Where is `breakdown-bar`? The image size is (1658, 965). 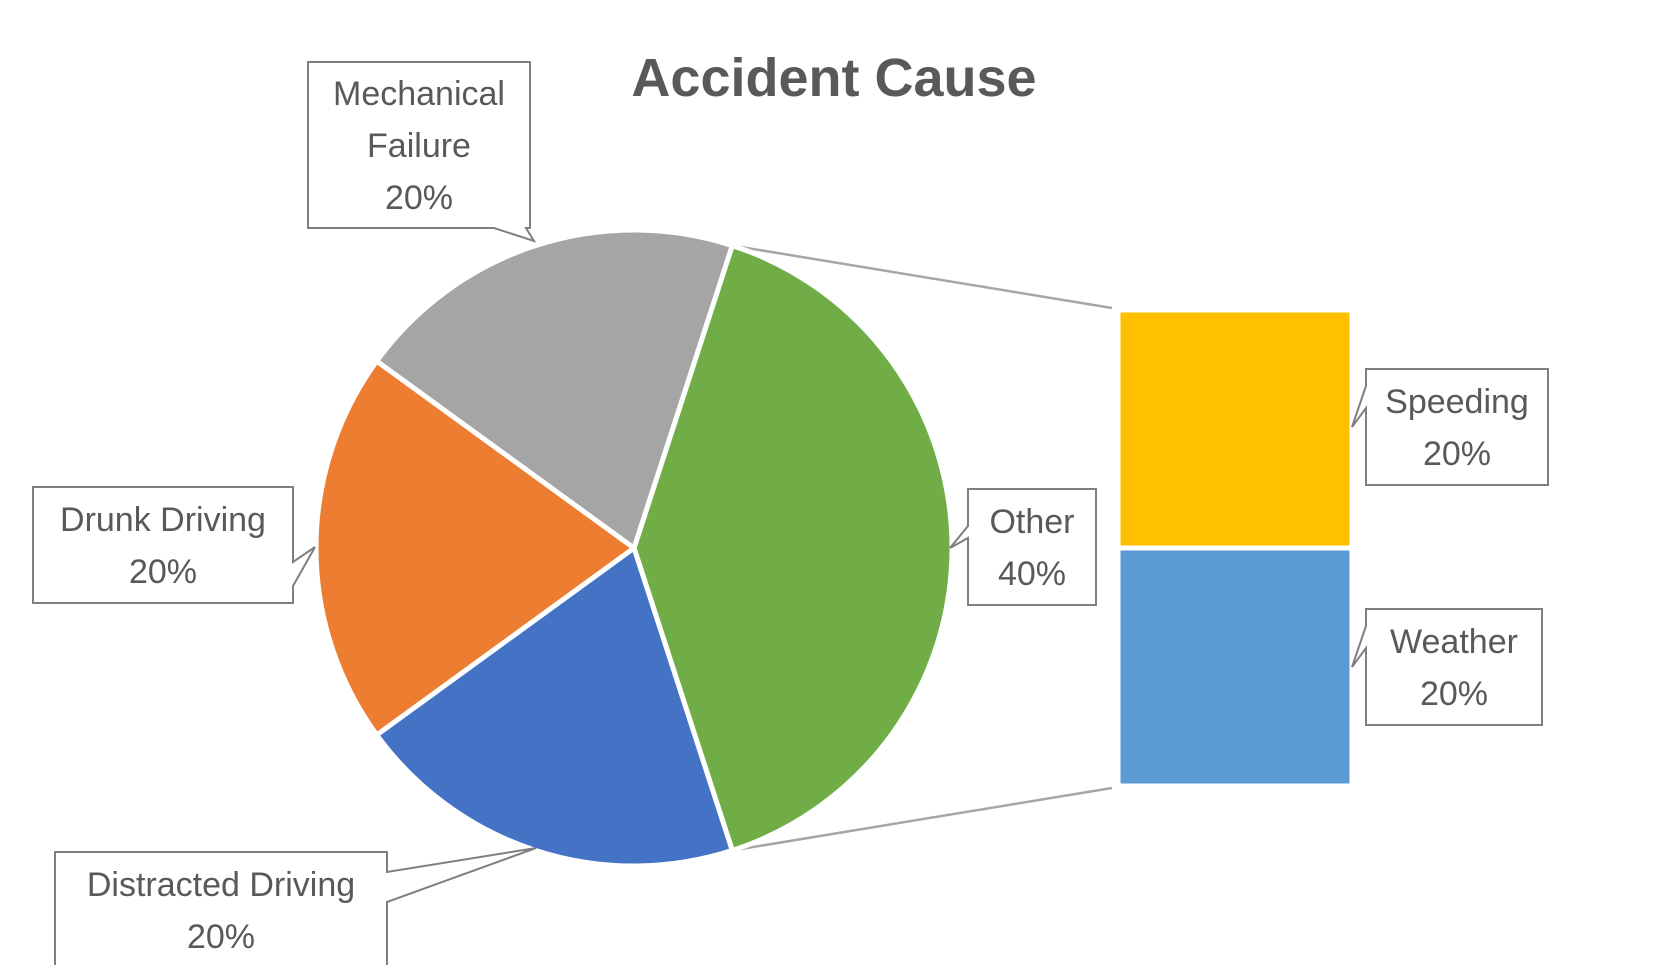 breakdown-bar is located at coordinates (1235, 548).